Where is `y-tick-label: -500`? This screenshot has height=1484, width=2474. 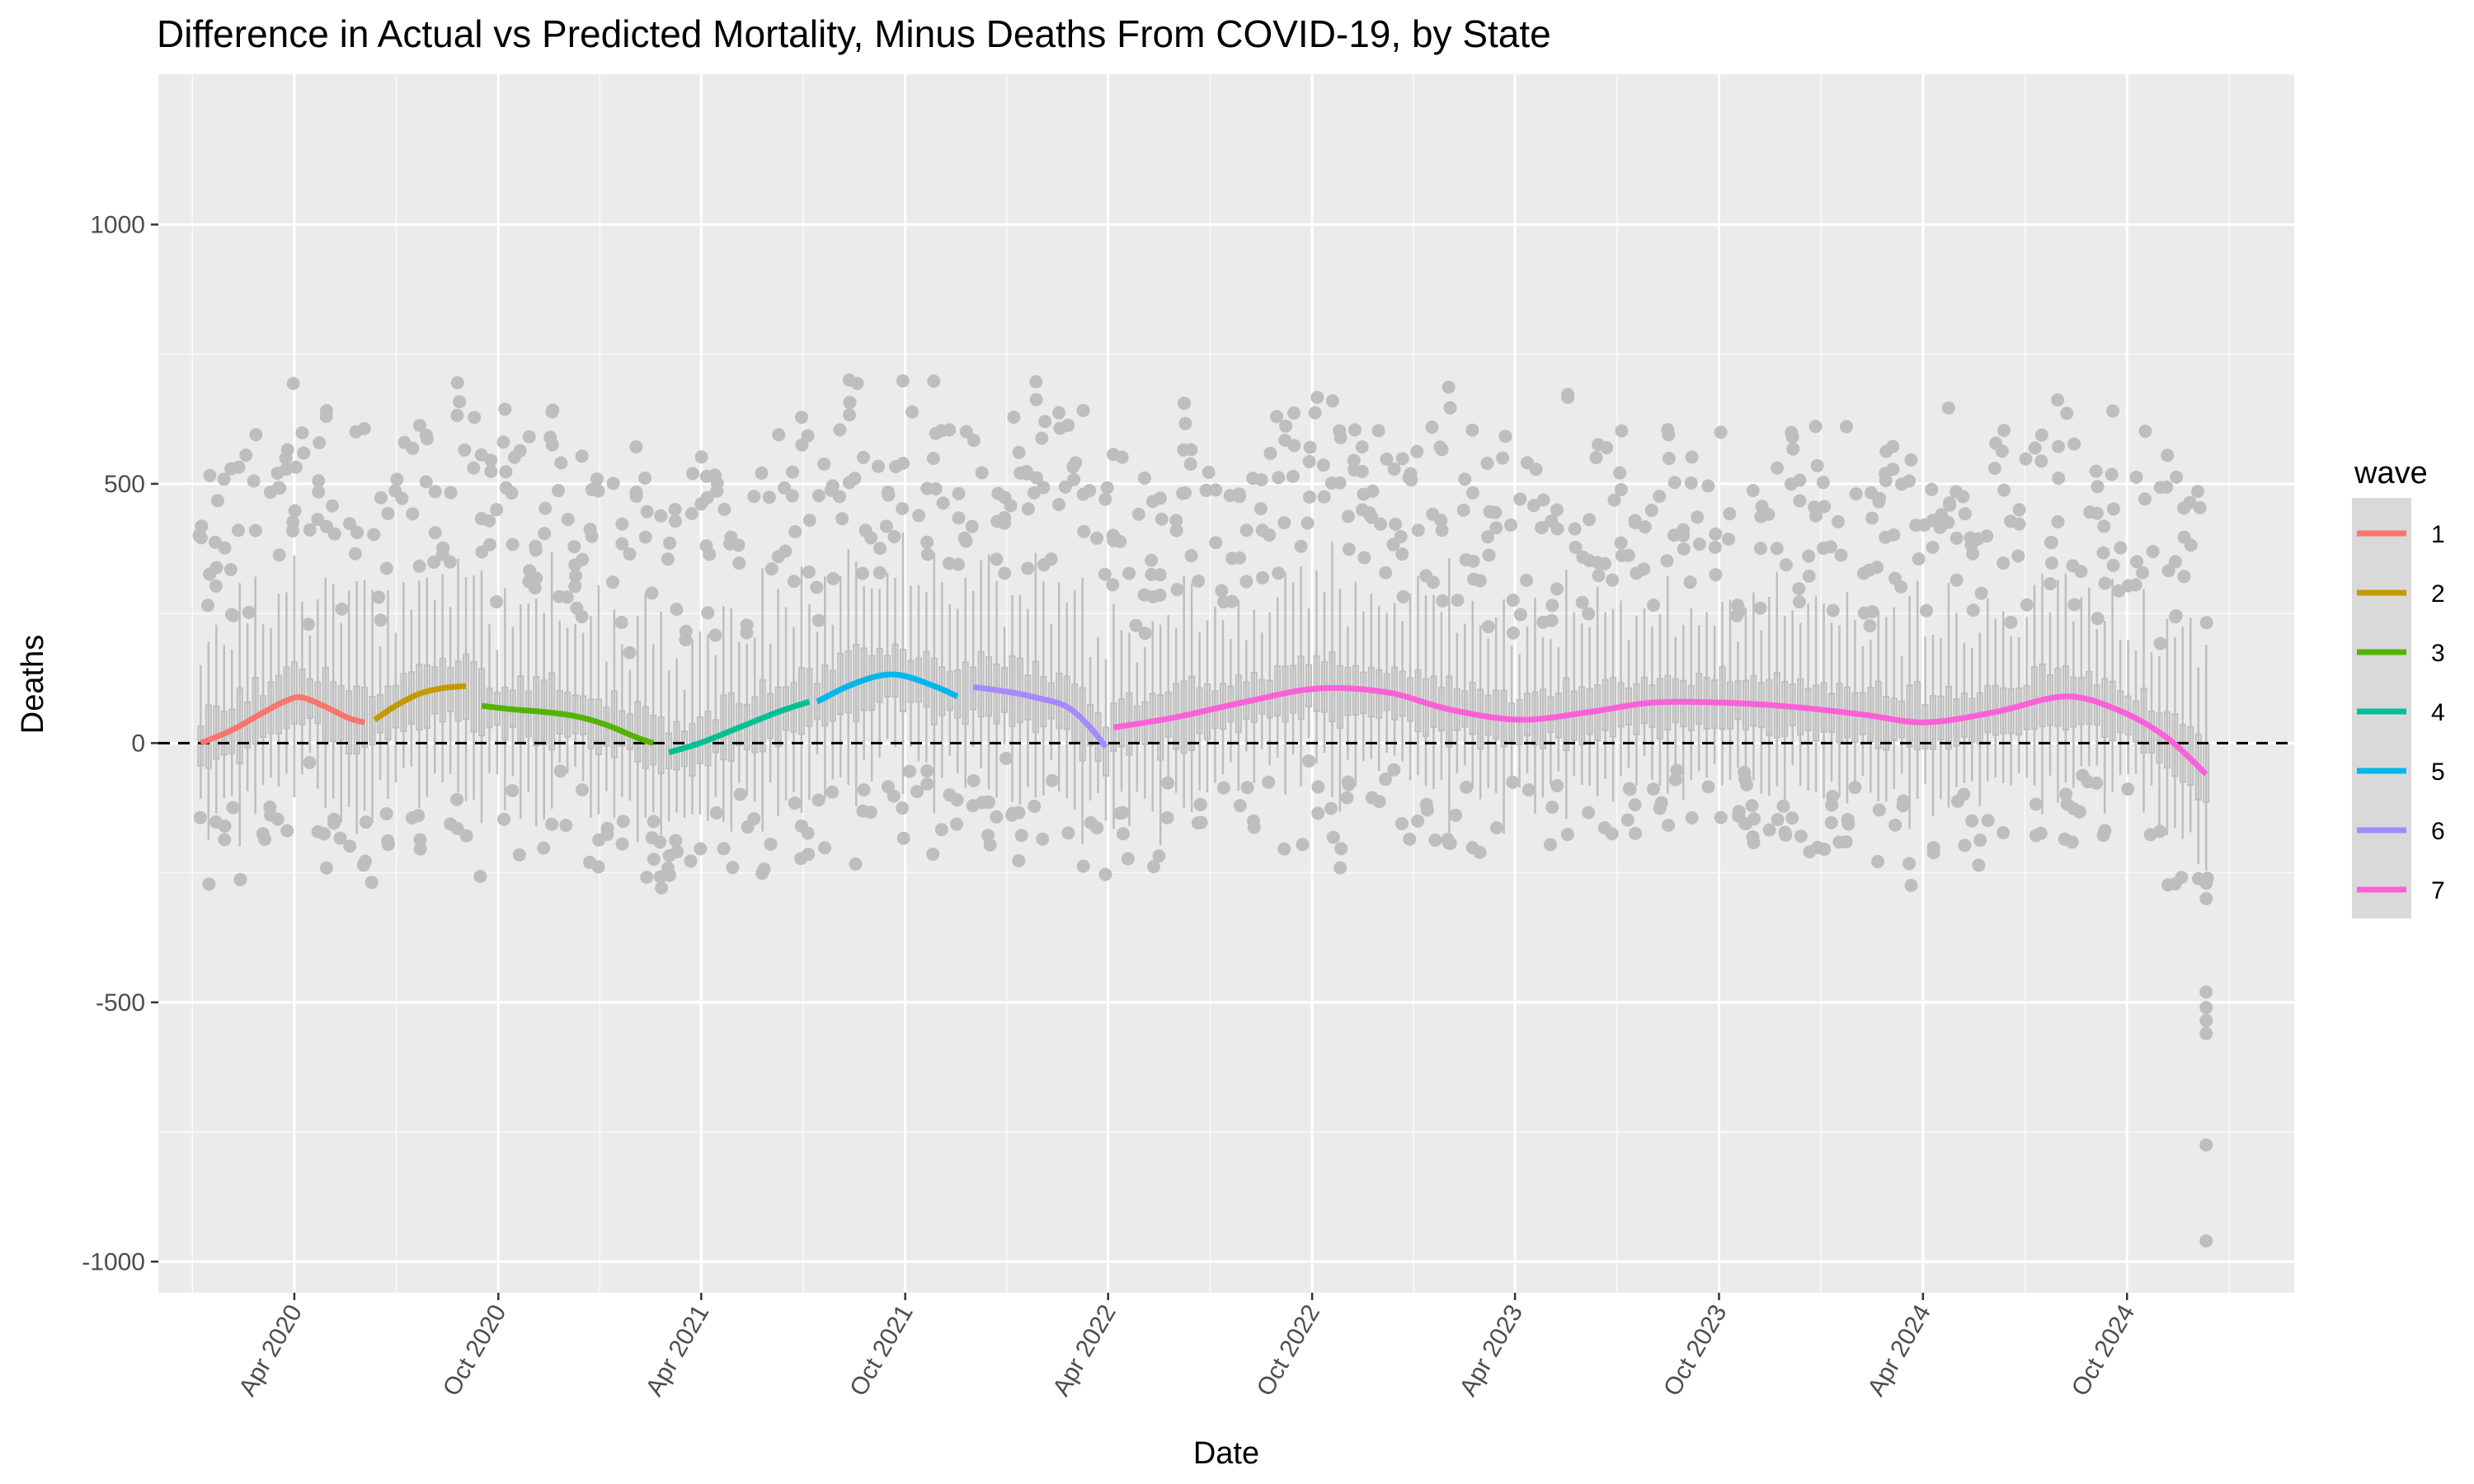
y-tick-label: -500 is located at coordinates (120, 1003).